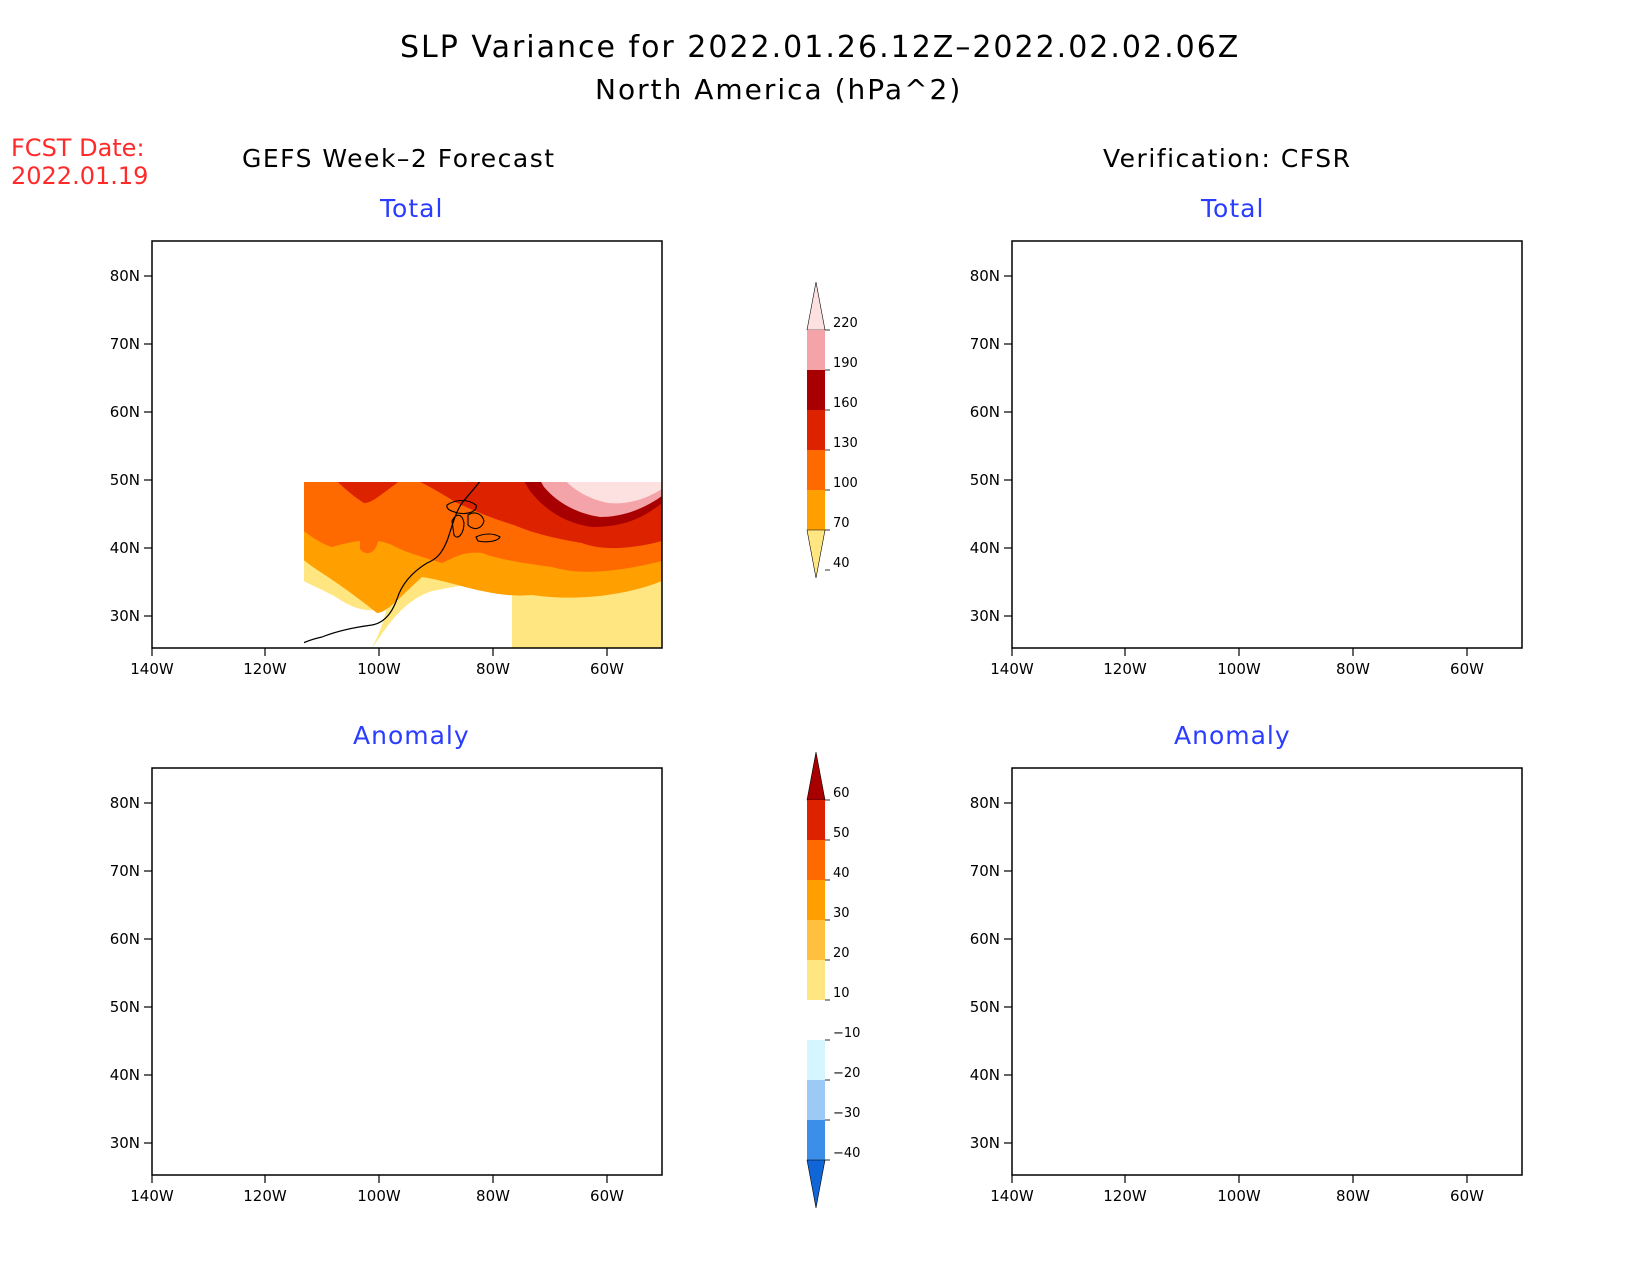 The height and width of the screenshot is (1275, 1650). I want to click on colorbar-label: 10, so click(841, 993).